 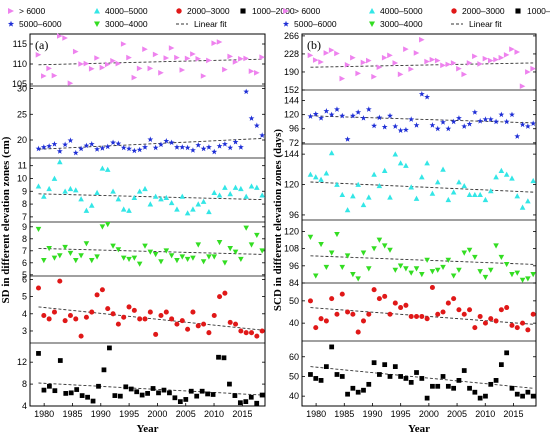 I want to click on panel-a-xtick-label: 1980, so click(x=44, y=414).